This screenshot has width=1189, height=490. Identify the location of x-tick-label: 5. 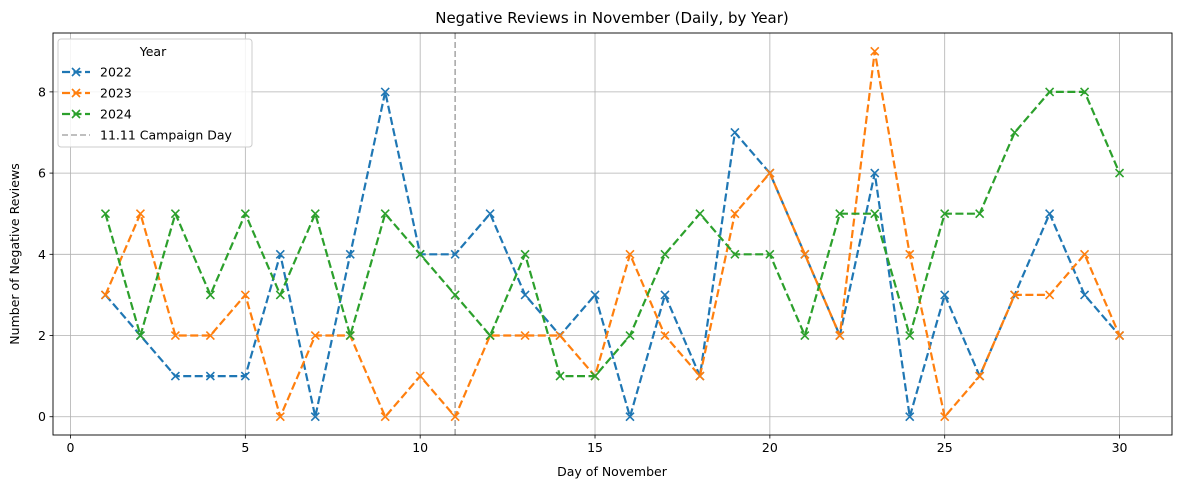
(245, 447).